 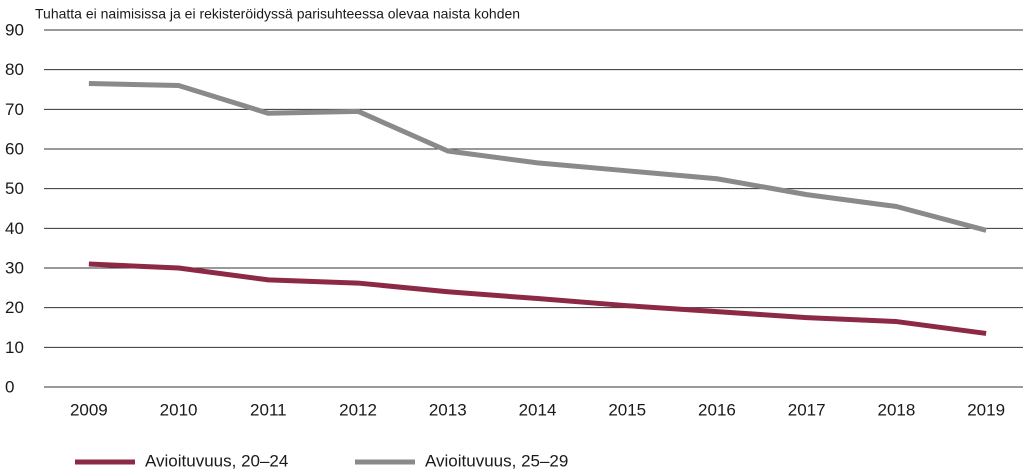 What do you see at coordinates (216, 460) in the screenshot?
I see `legend-label: Avioituvuus, 20–24` at bounding box center [216, 460].